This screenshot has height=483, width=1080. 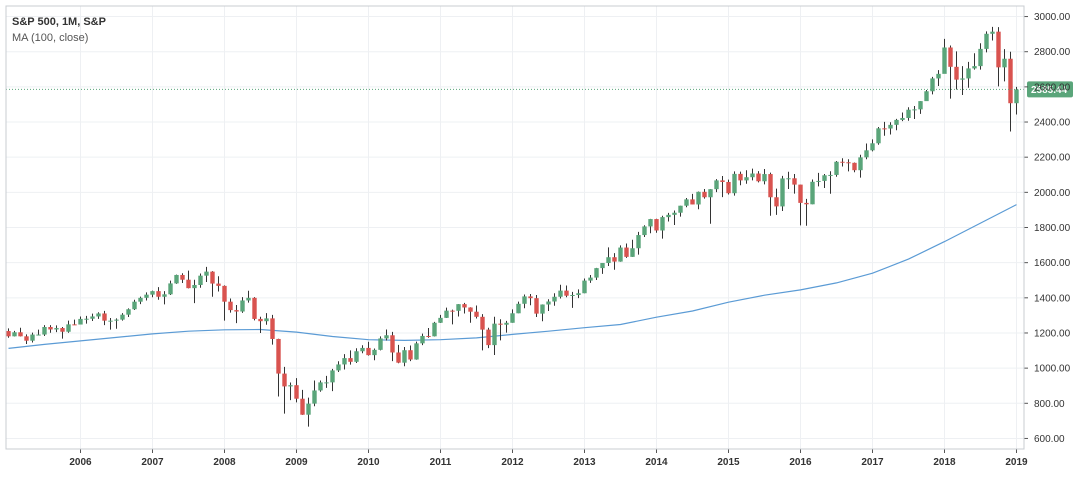 I want to click on x-tick-label: 2016, so click(x=800, y=462).